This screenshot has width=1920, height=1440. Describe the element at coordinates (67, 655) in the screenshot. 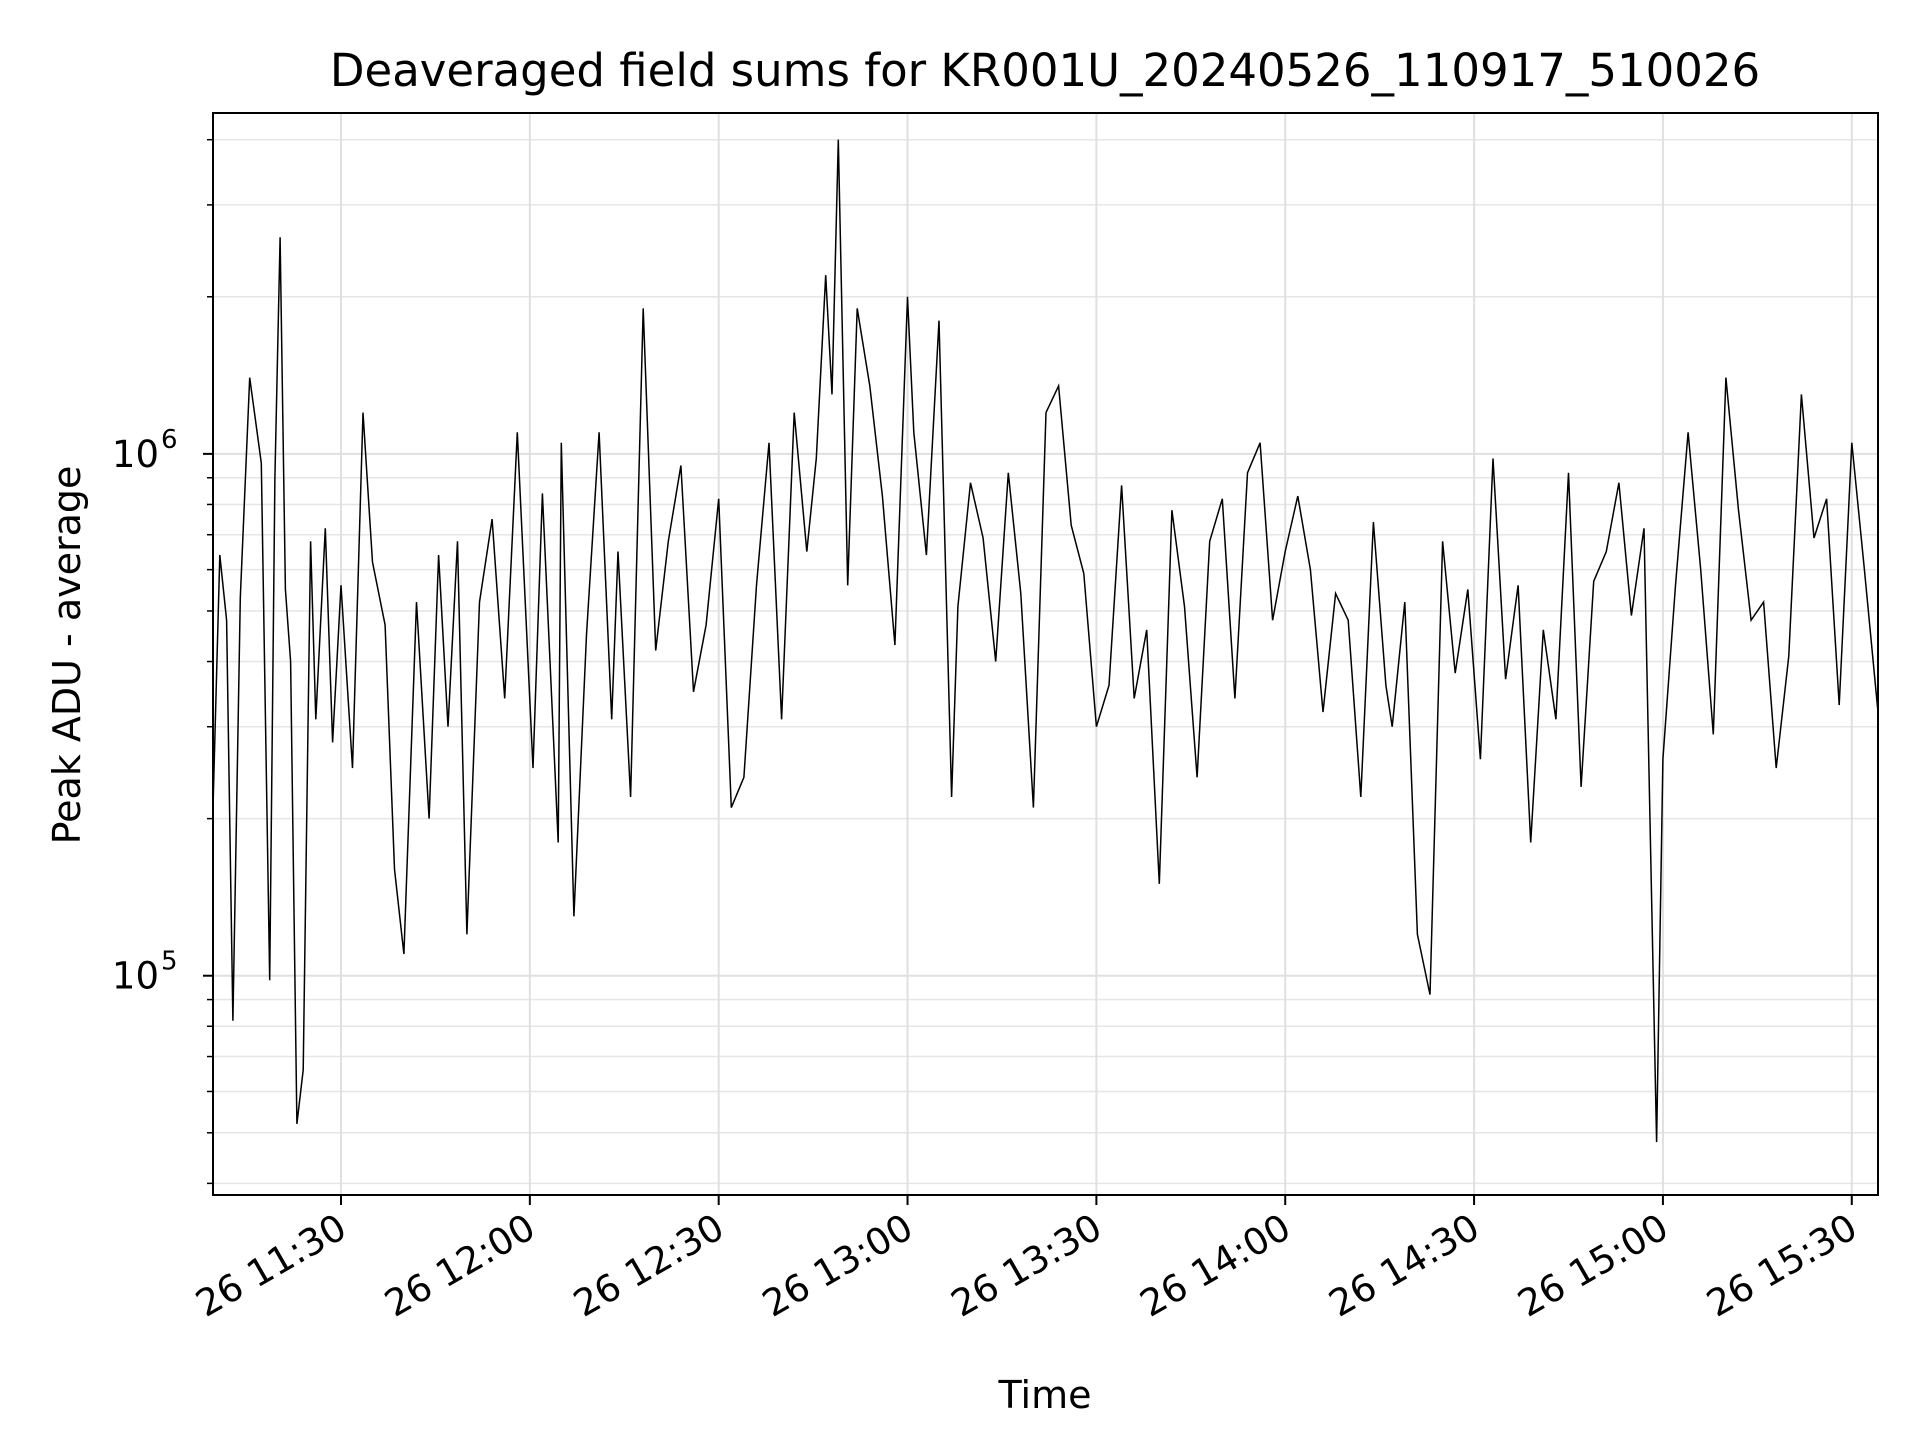

I see `y-axis-label: Peak ADU - average` at that location.